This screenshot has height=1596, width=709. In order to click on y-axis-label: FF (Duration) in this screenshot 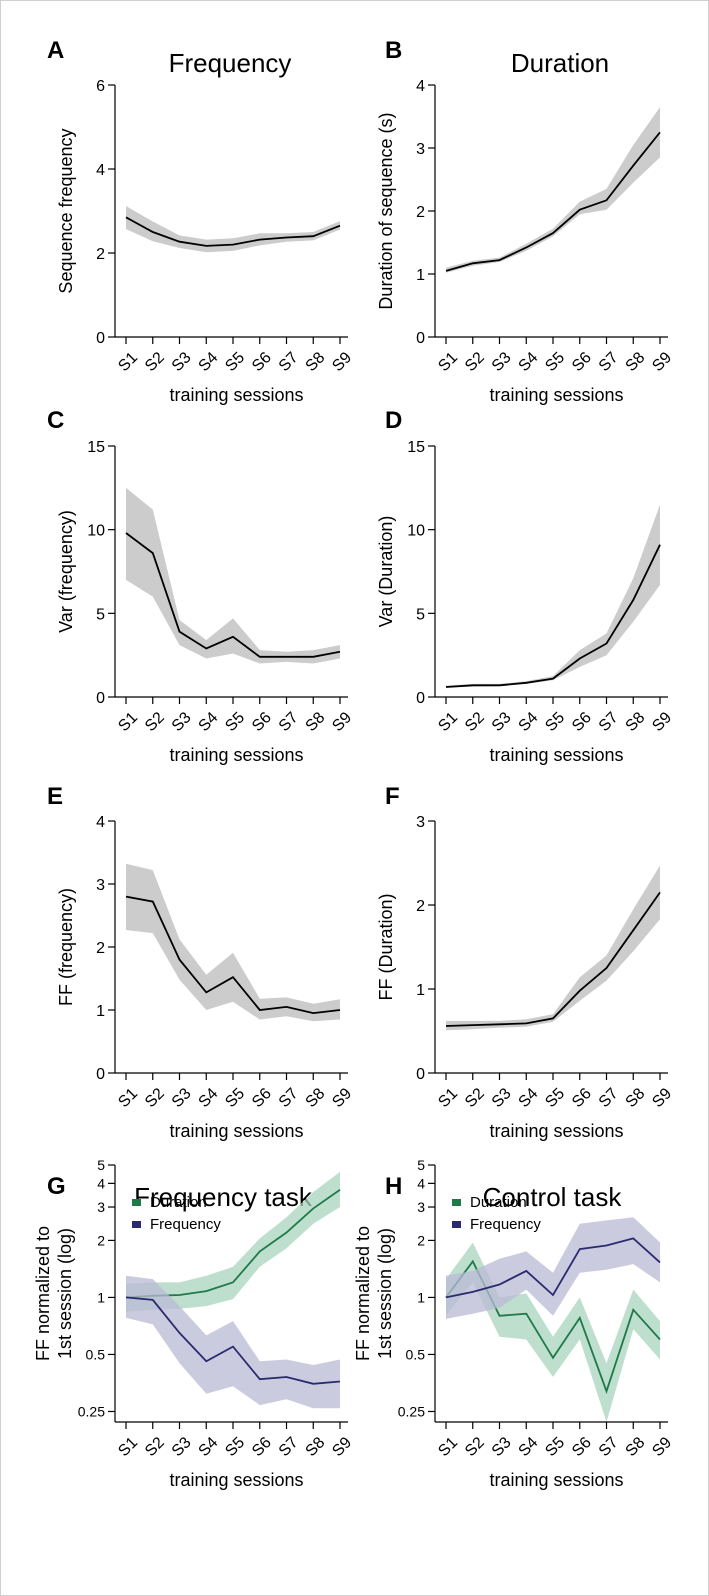, I will do `click(386, 946)`.